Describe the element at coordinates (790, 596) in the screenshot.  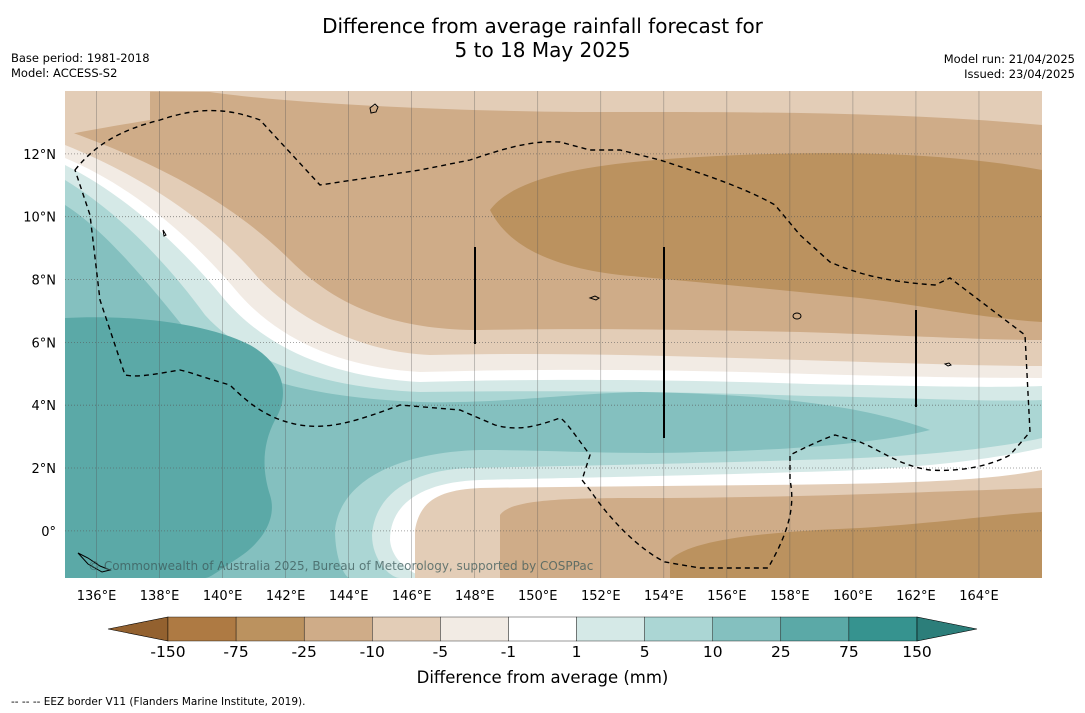
I see `lon-tick-label: 158°E` at that location.